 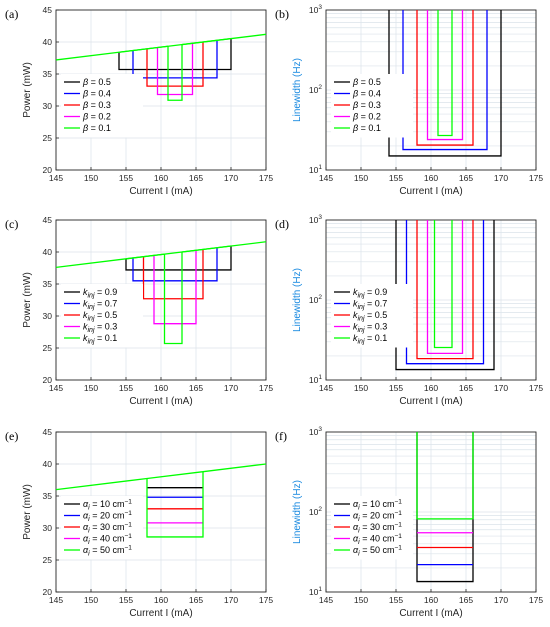 I want to click on legend-text-part: = 0.3, so click(x=106, y=327).